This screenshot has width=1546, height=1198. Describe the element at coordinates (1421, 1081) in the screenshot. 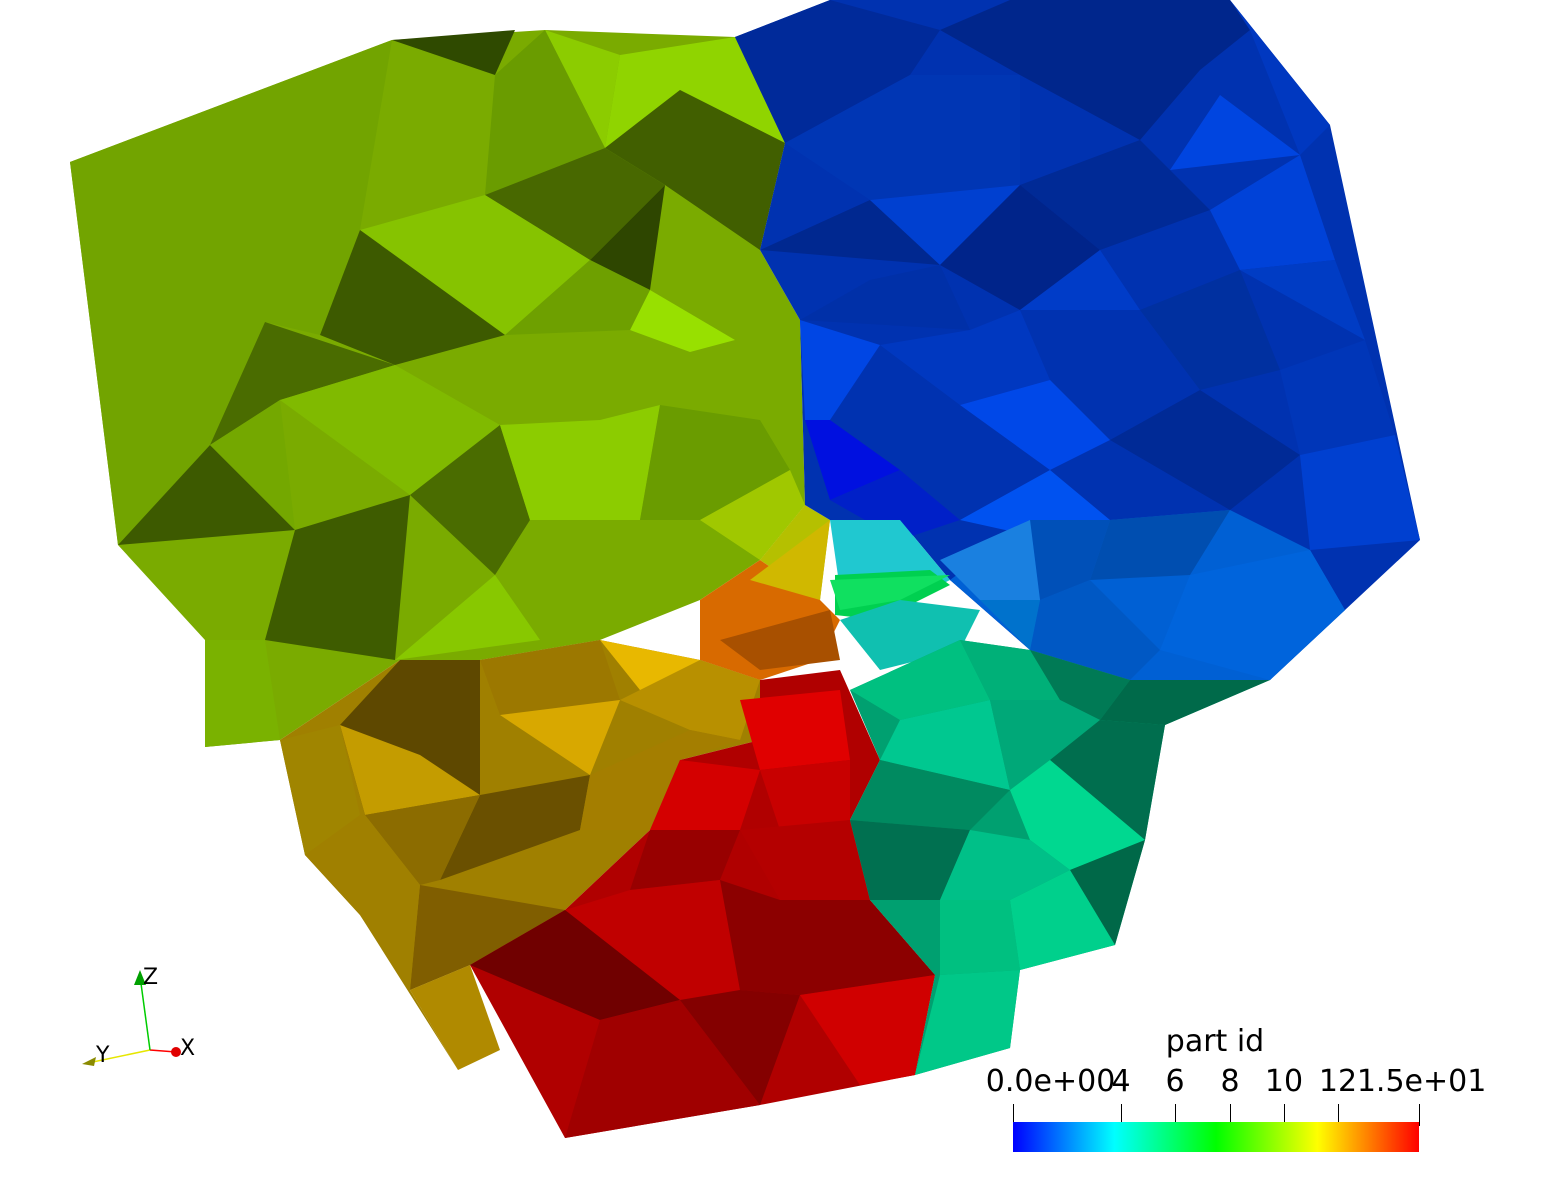

I see `legend-tick-label: 1.5e+01` at that location.